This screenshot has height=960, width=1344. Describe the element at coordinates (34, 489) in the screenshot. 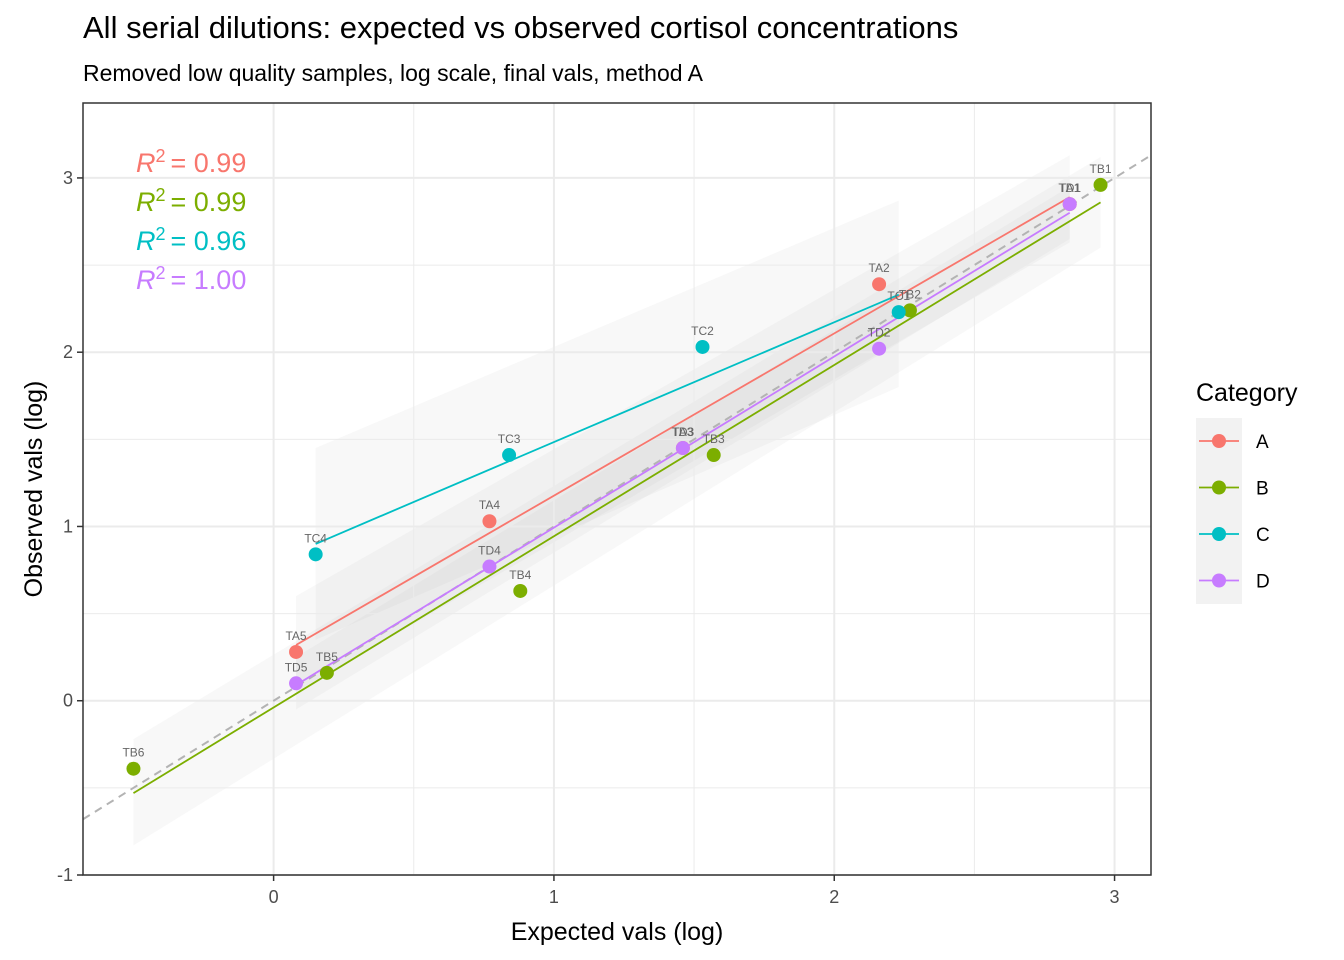

I see `y-axis-title: Observed vals (log)` at that location.